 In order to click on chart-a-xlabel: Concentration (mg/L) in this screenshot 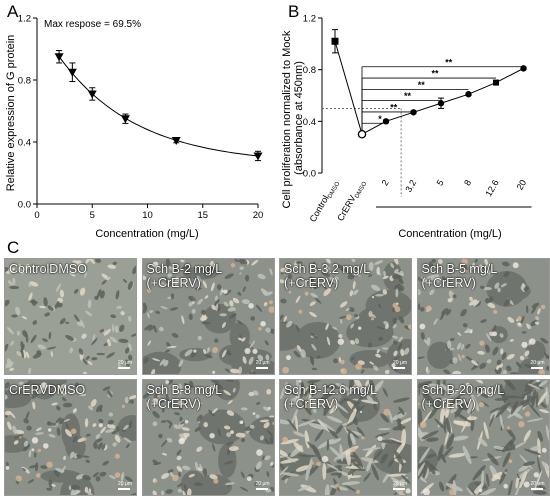, I will do `click(146, 234)`.